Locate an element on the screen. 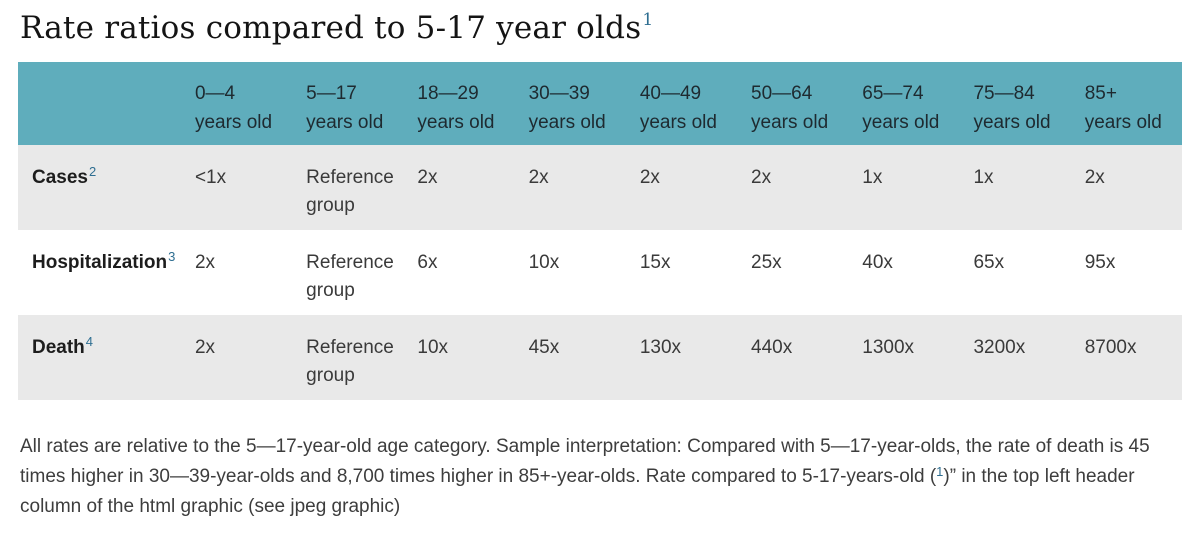 The image size is (1200, 548). table-cell: 40x is located at coordinates (877, 262).